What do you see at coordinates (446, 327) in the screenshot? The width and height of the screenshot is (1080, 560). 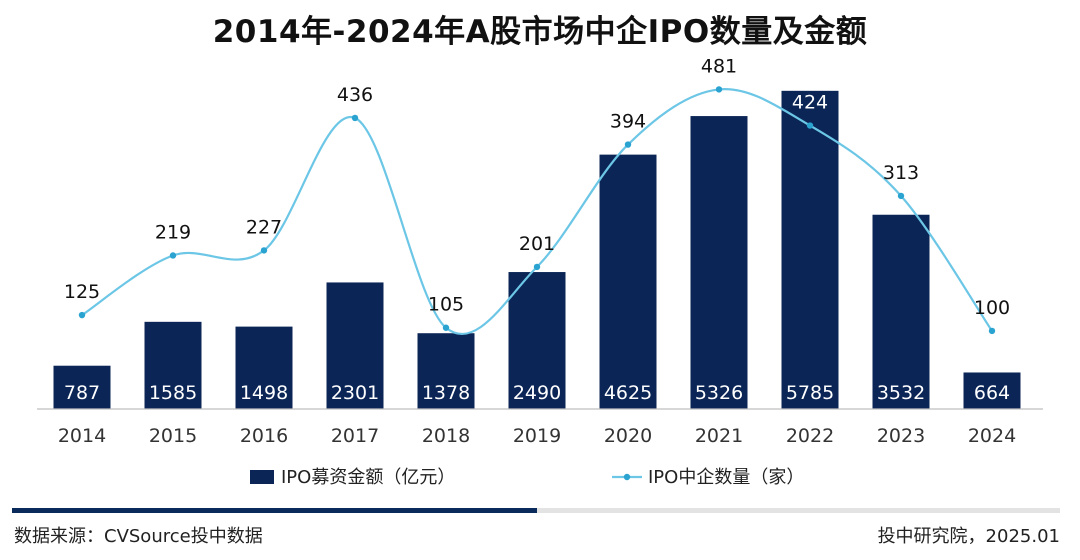 I see `line-point-2018` at bounding box center [446, 327].